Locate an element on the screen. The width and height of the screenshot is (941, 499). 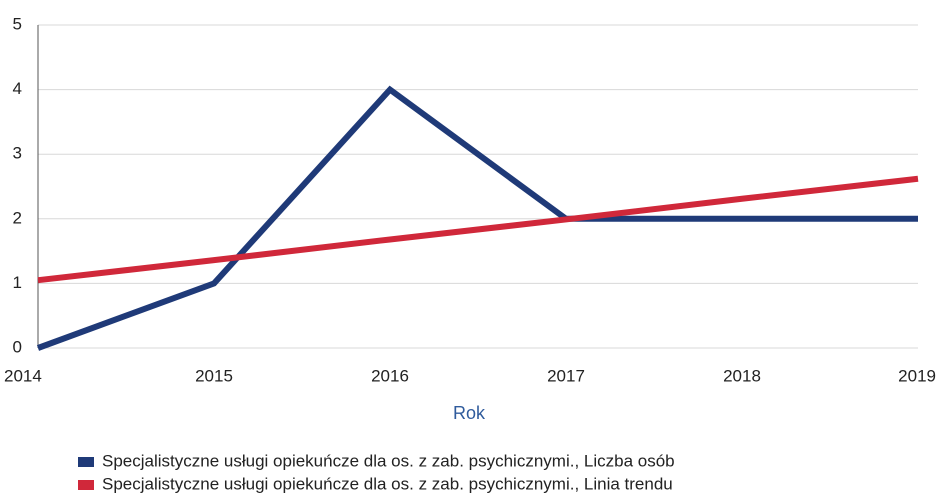
y-tick-label: 1 is located at coordinates (17, 282).